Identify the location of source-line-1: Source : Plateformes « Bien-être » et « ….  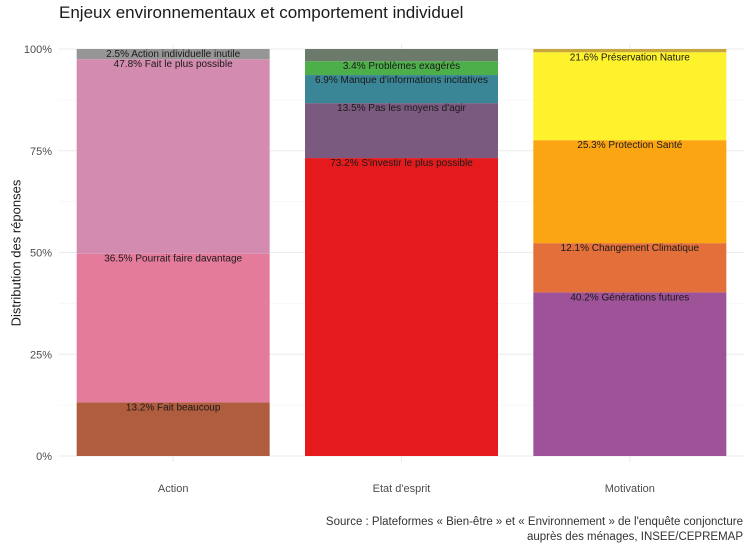
(534, 522).